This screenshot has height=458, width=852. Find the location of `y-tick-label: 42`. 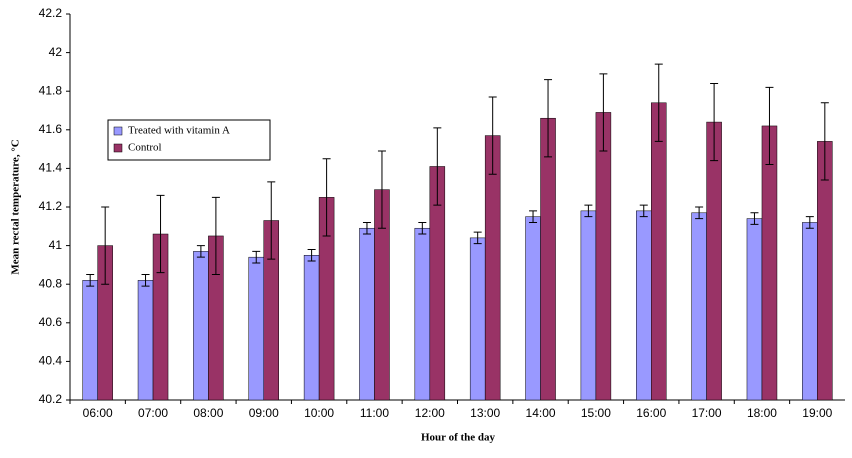

y-tick-label: 42 is located at coordinates (56, 52).